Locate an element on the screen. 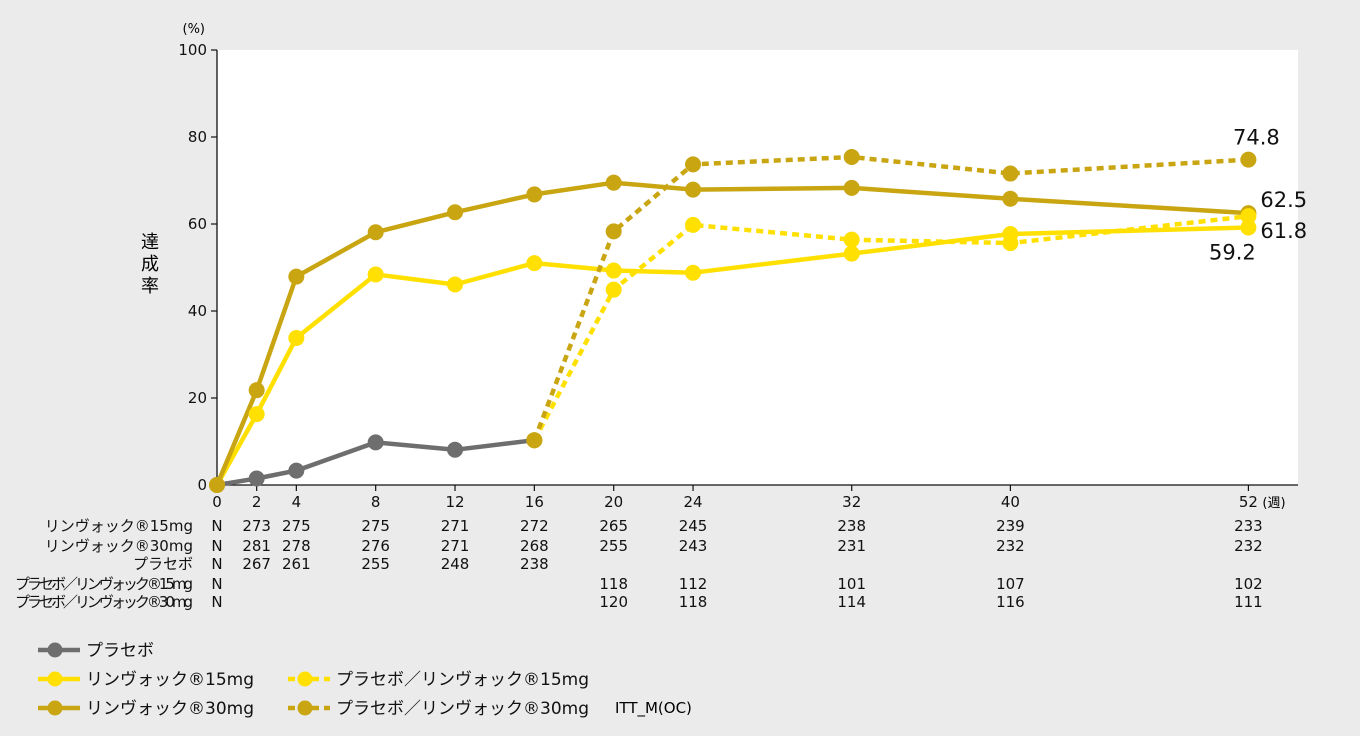 The height and width of the screenshot is (736, 1360). footnote: ITT_M(OC) is located at coordinates (653, 708).